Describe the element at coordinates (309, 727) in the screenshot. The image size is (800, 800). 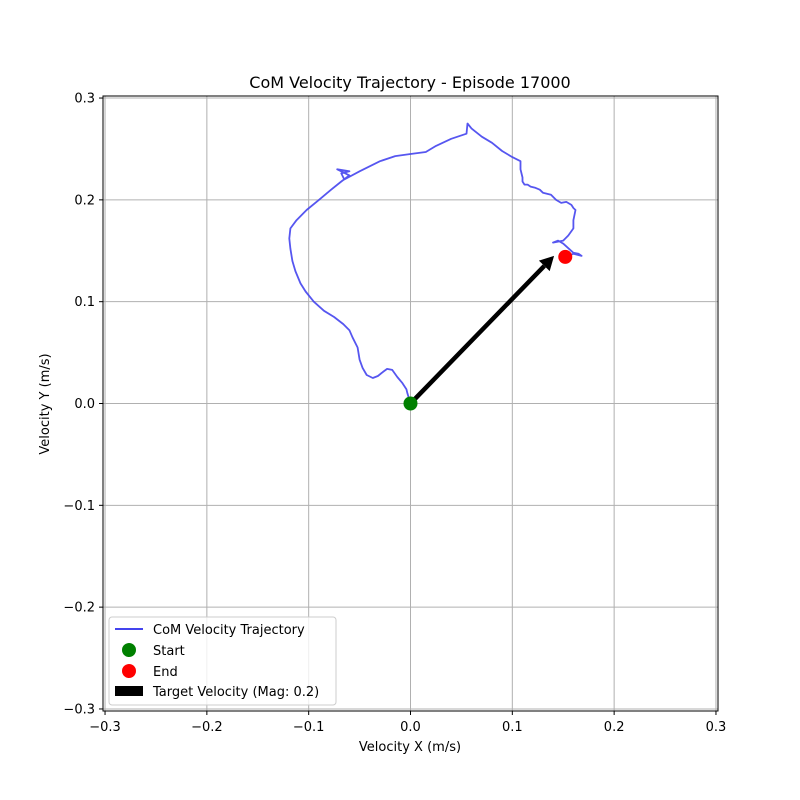
I see `x-tick-label: −0.1` at that location.